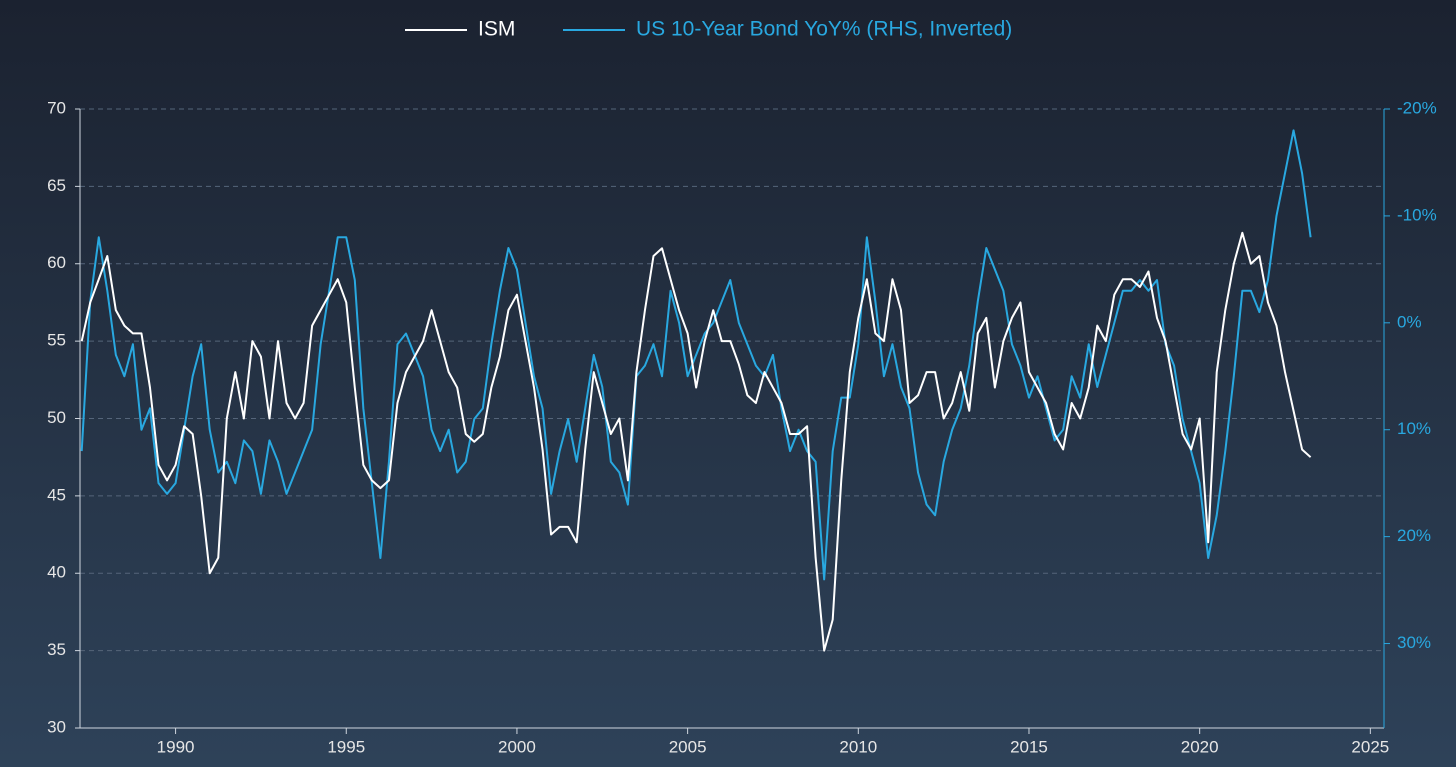  Describe the element at coordinates (1200, 746) in the screenshot. I see `x-tick-label: 2020` at that location.